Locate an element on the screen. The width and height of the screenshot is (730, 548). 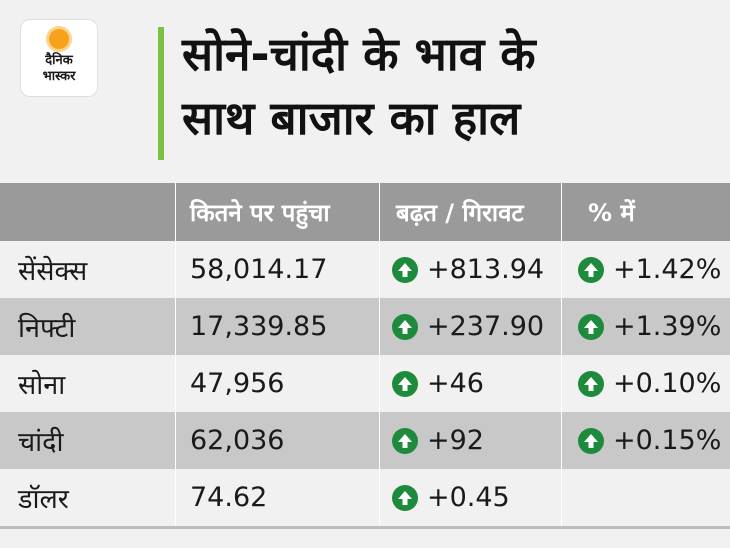
logo-text-line2: भास्कर is located at coordinates (59, 76).